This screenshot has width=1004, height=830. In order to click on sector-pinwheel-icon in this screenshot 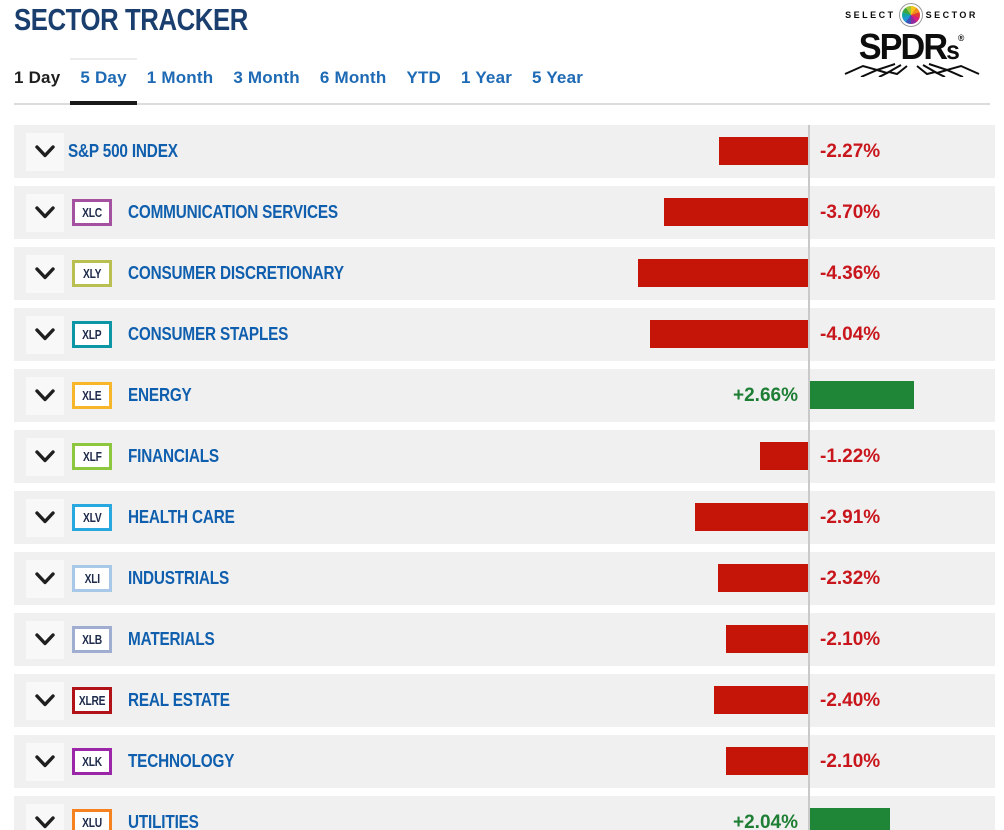, I will do `click(910, 15)`.